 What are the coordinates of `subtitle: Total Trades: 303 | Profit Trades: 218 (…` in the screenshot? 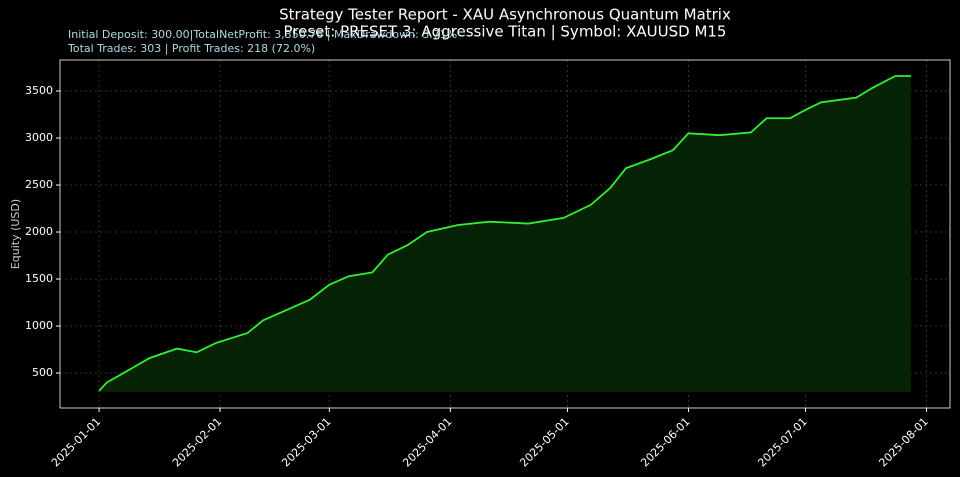 It's located at (191, 48).